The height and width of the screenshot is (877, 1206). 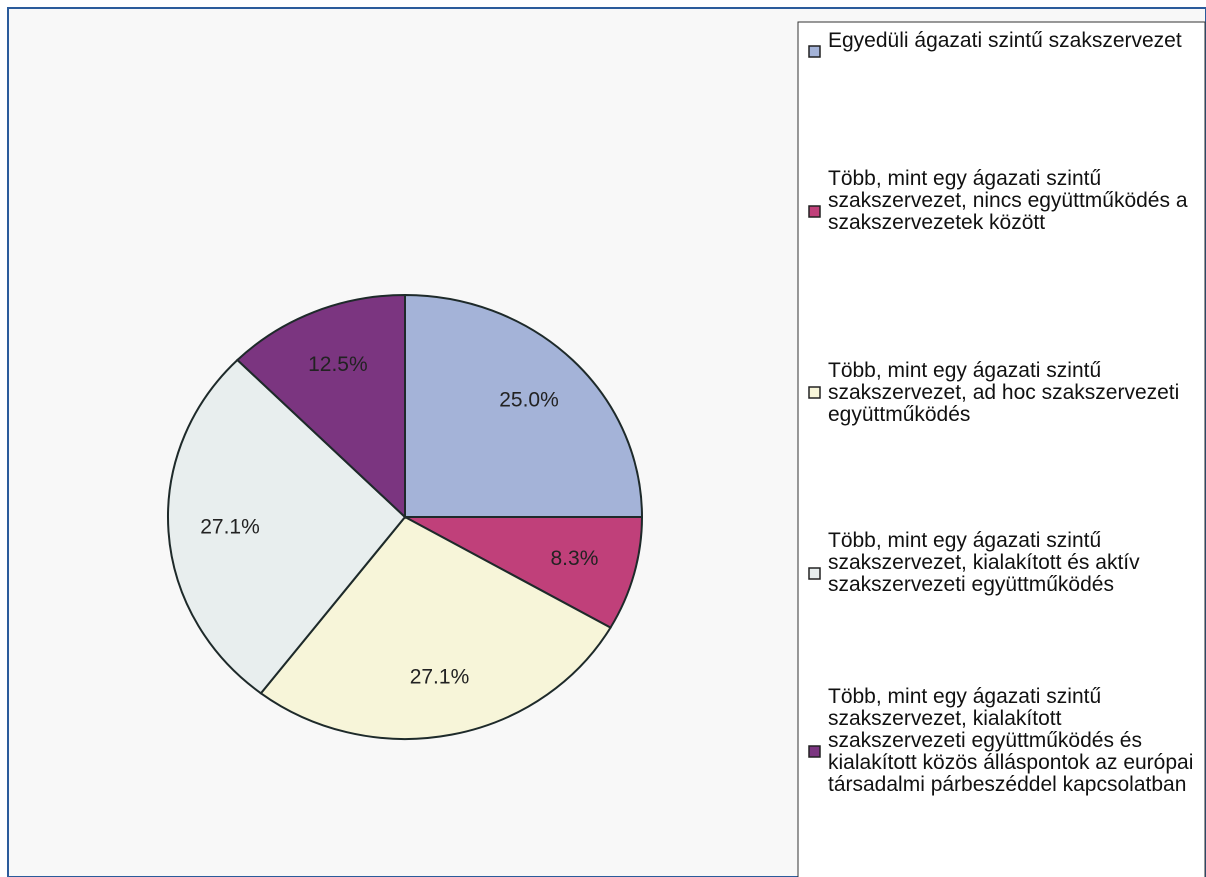 I want to click on data-label: 25.0%, so click(x=529, y=399).